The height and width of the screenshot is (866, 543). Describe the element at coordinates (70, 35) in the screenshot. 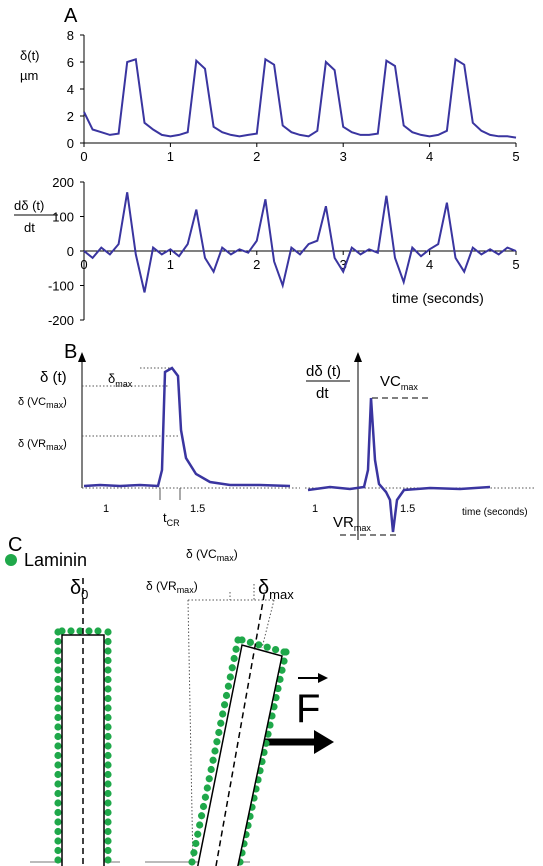

I see `y-tick-label: 8` at that location.